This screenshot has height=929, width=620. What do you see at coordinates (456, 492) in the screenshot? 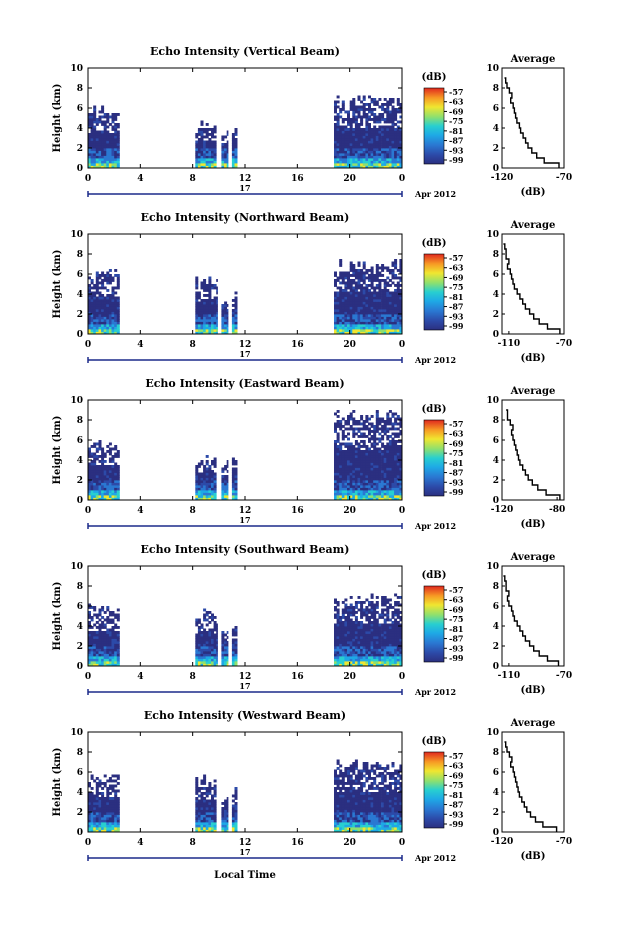
I see `colorbar-tick-label: -99` at bounding box center [456, 492].